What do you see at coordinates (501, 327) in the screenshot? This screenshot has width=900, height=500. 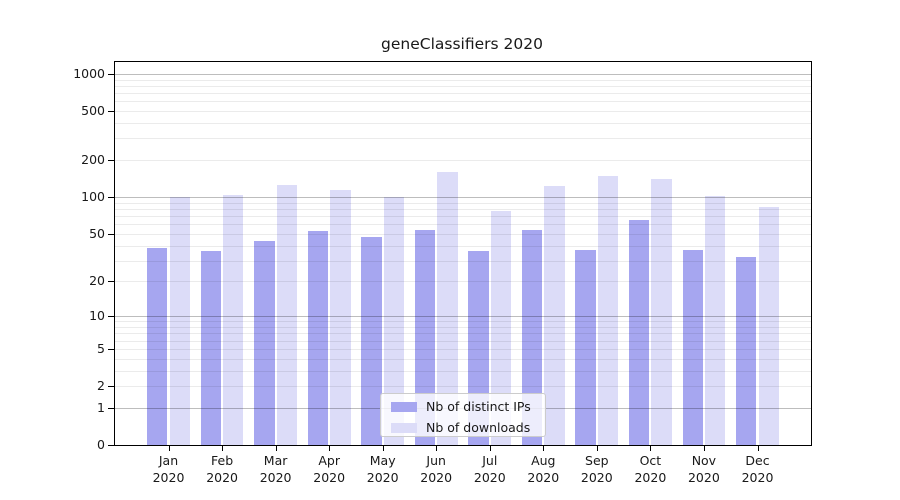 I see `bar-downloads-jul` at bounding box center [501, 327].